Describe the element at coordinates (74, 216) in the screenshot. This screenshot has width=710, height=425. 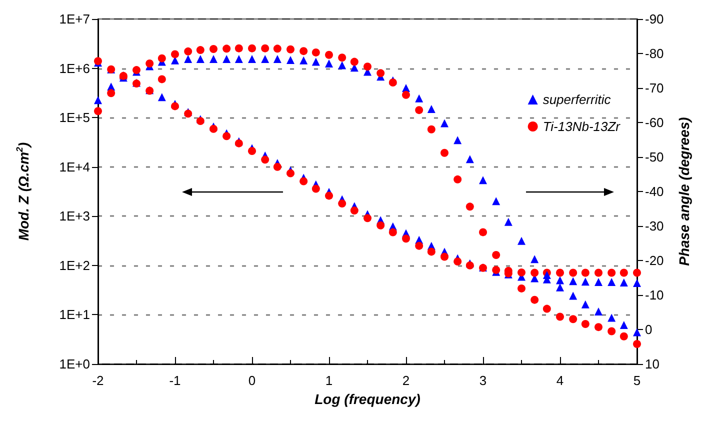
I see `y-tick-label: 1E+3` at that location.